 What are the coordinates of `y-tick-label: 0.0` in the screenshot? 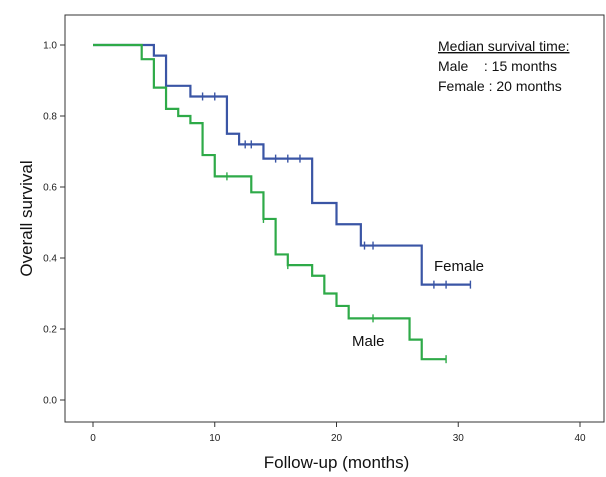 It's located at (50, 401).